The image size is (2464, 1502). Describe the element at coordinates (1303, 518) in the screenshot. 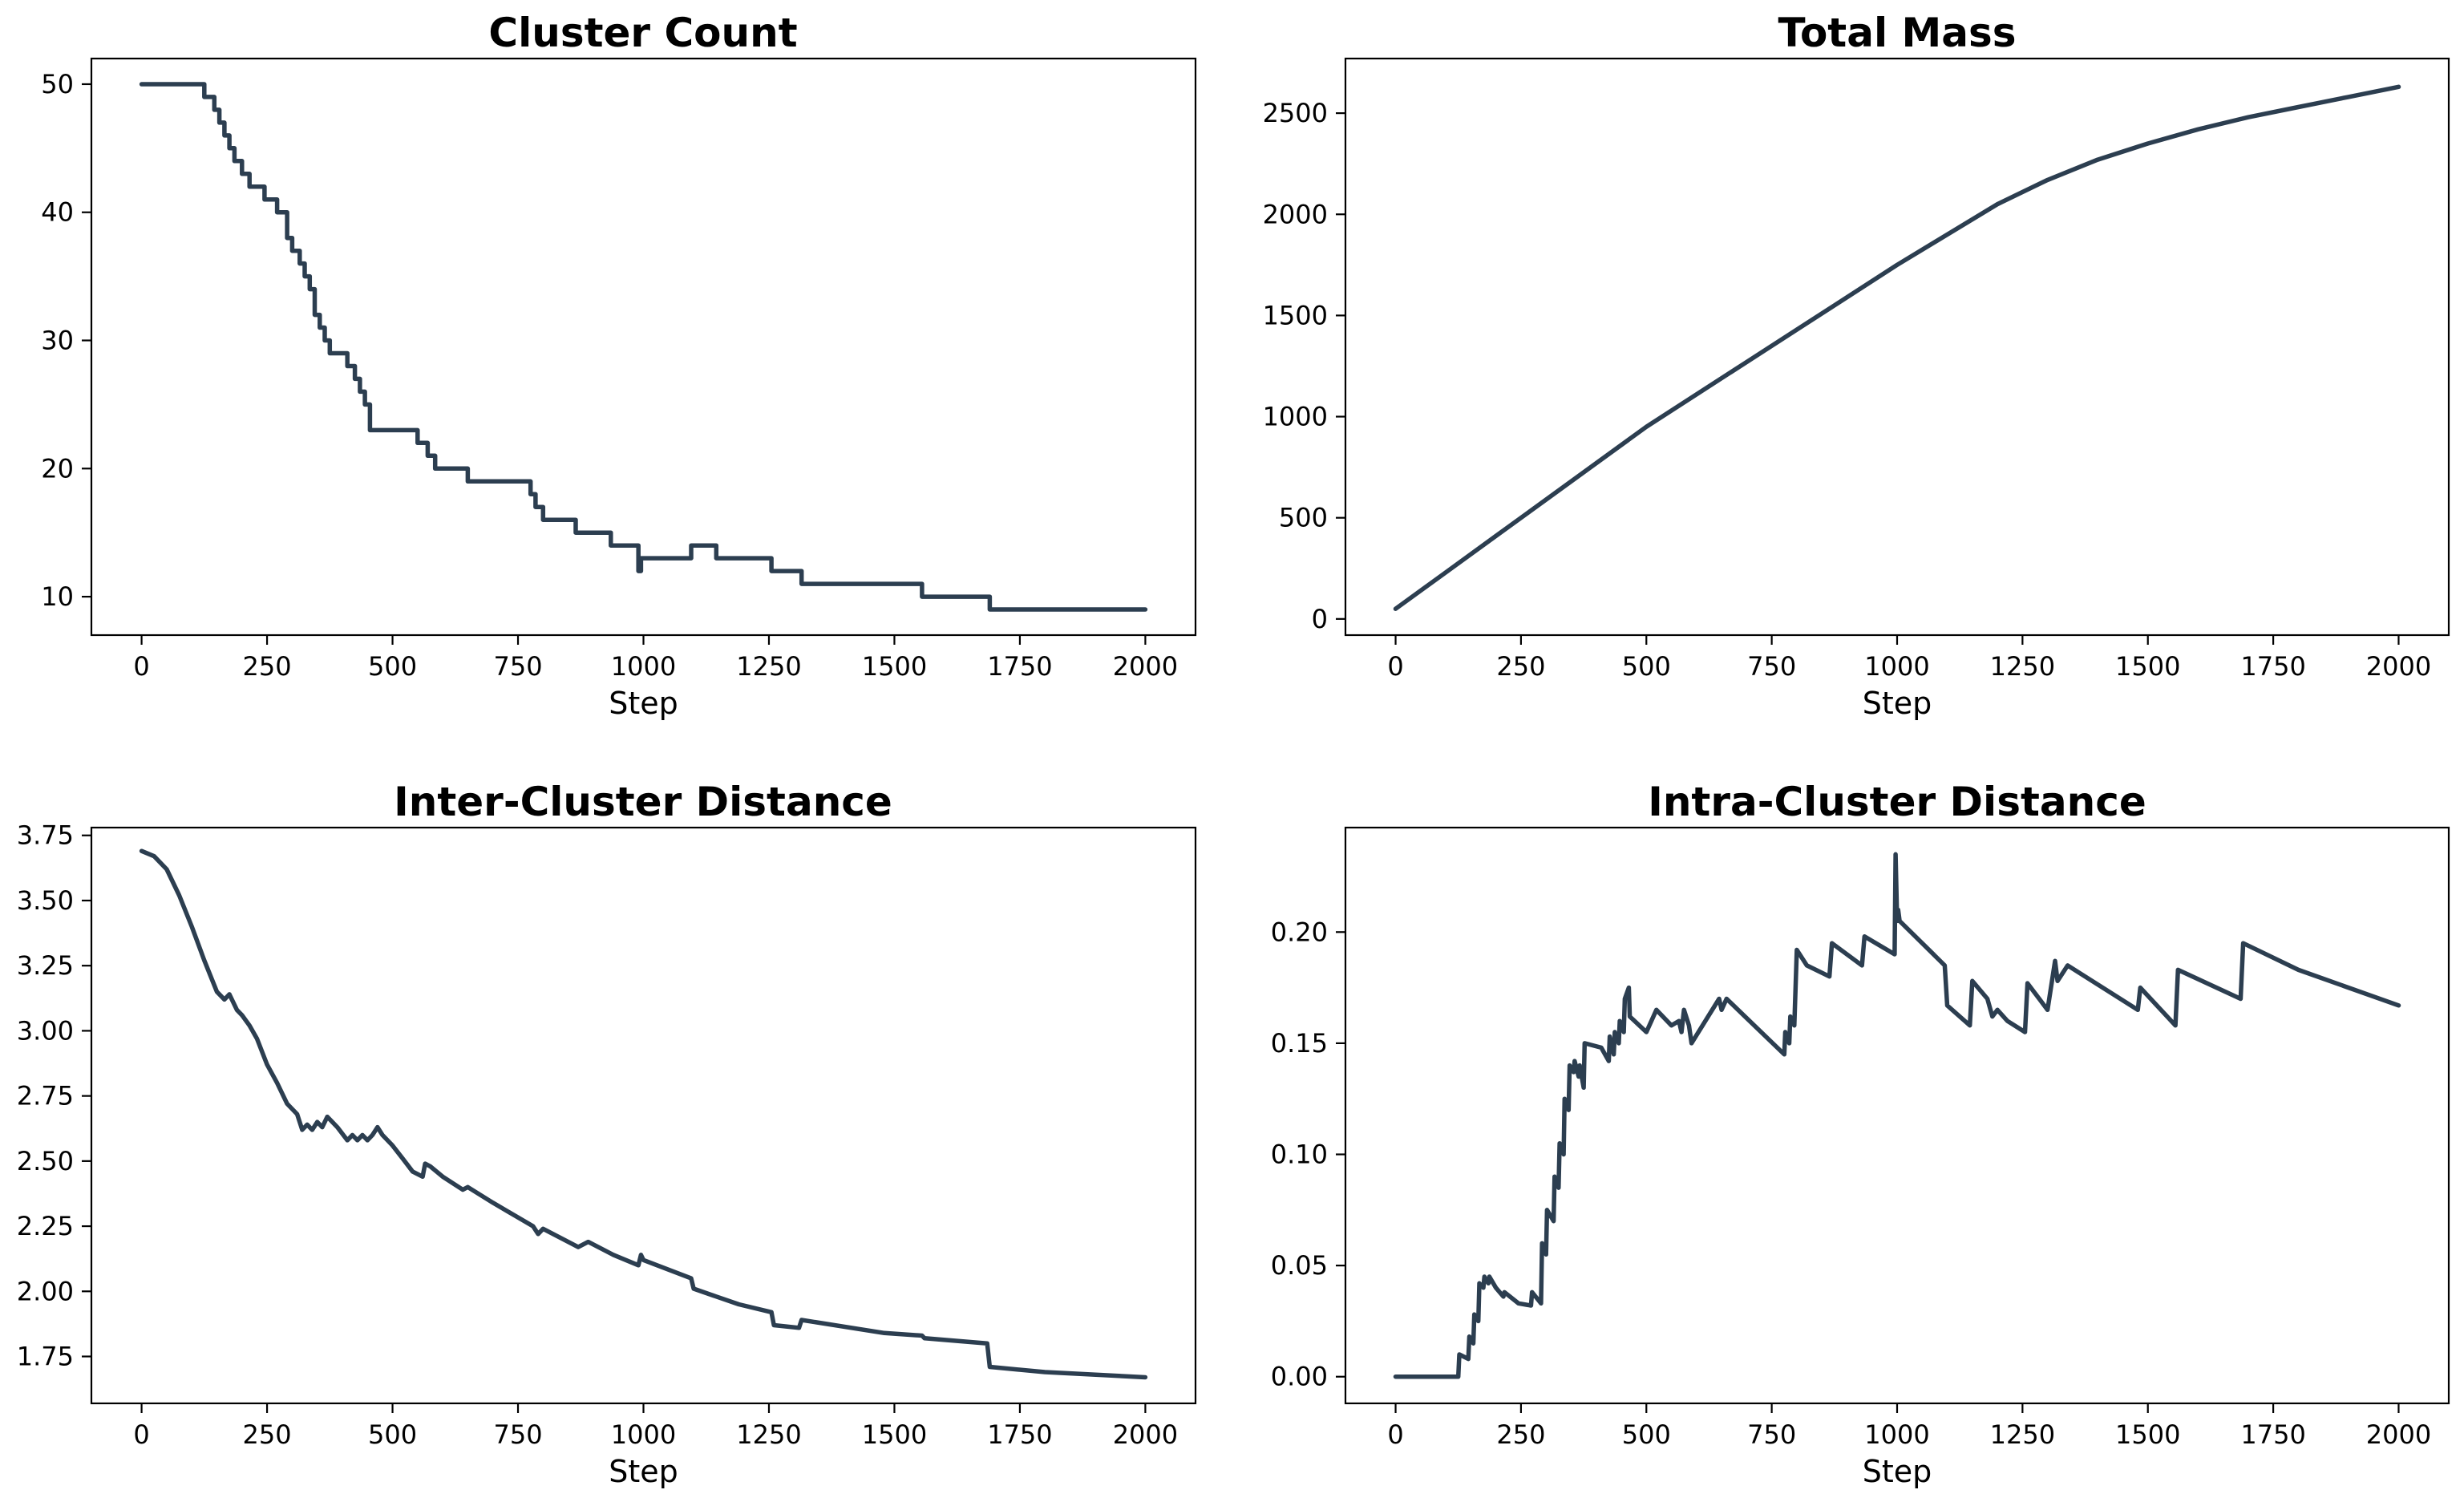

I see `y-tick-label: 500` at that location.